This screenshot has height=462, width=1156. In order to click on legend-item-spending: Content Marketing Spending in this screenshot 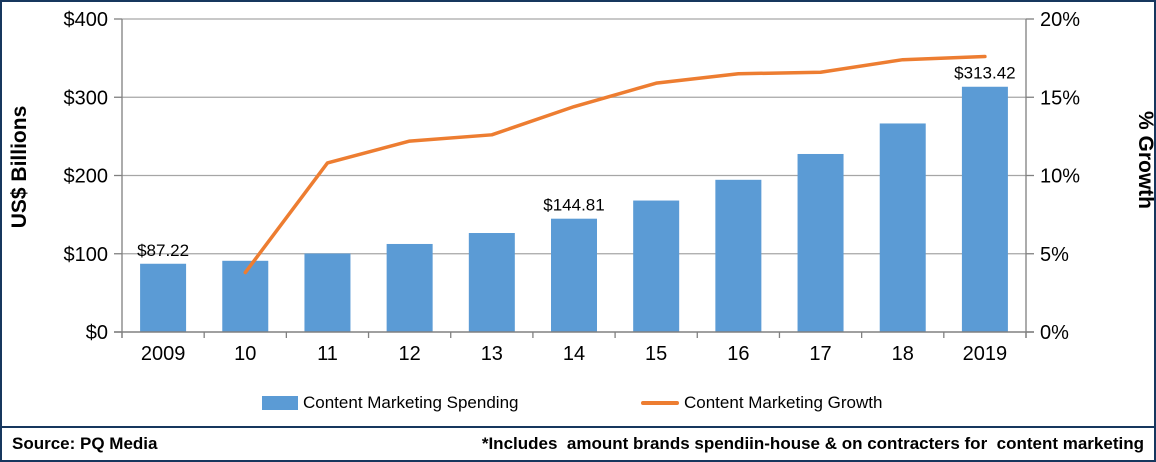, I will do `click(390, 403)`.